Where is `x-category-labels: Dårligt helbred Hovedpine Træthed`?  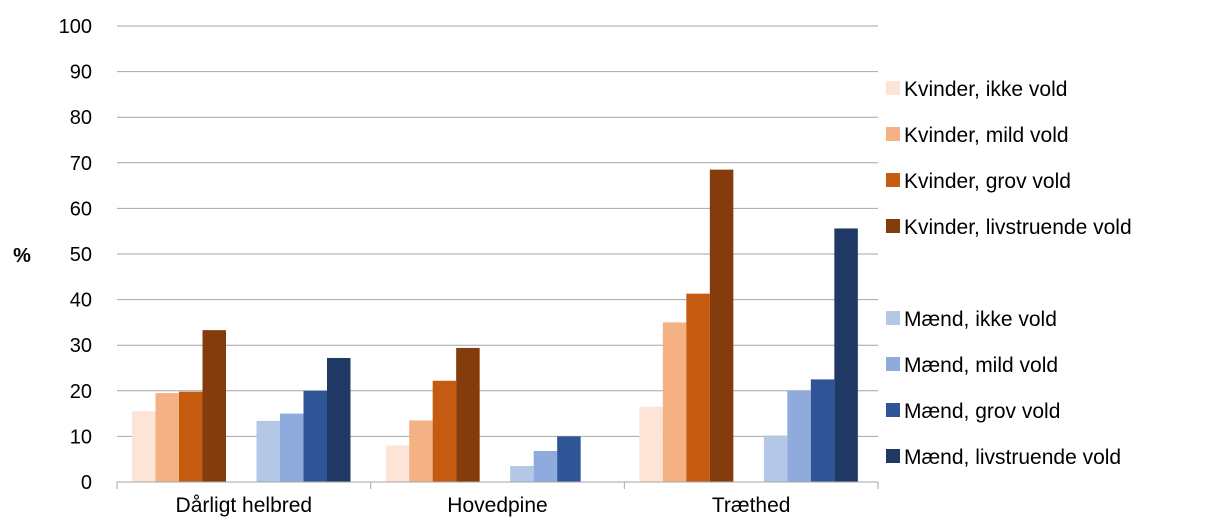 x-category-labels: Dårligt helbred Hovedpine Træthed is located at coordinates (483, 505).